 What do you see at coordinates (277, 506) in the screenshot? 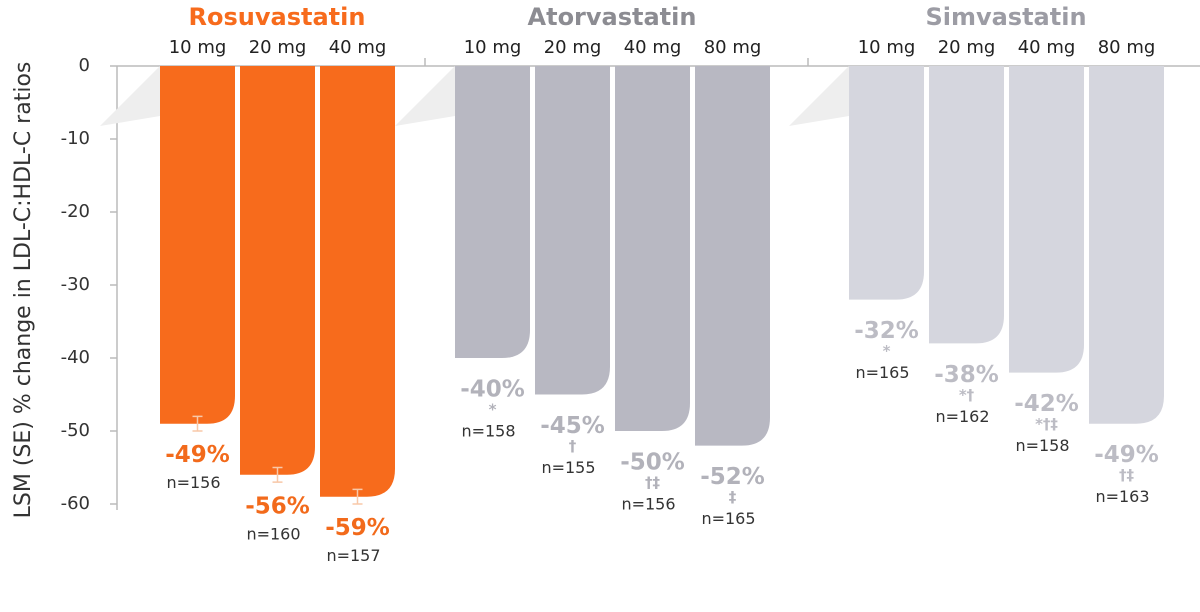
I see `value-label: -56%` at bounding box center [277, 506].